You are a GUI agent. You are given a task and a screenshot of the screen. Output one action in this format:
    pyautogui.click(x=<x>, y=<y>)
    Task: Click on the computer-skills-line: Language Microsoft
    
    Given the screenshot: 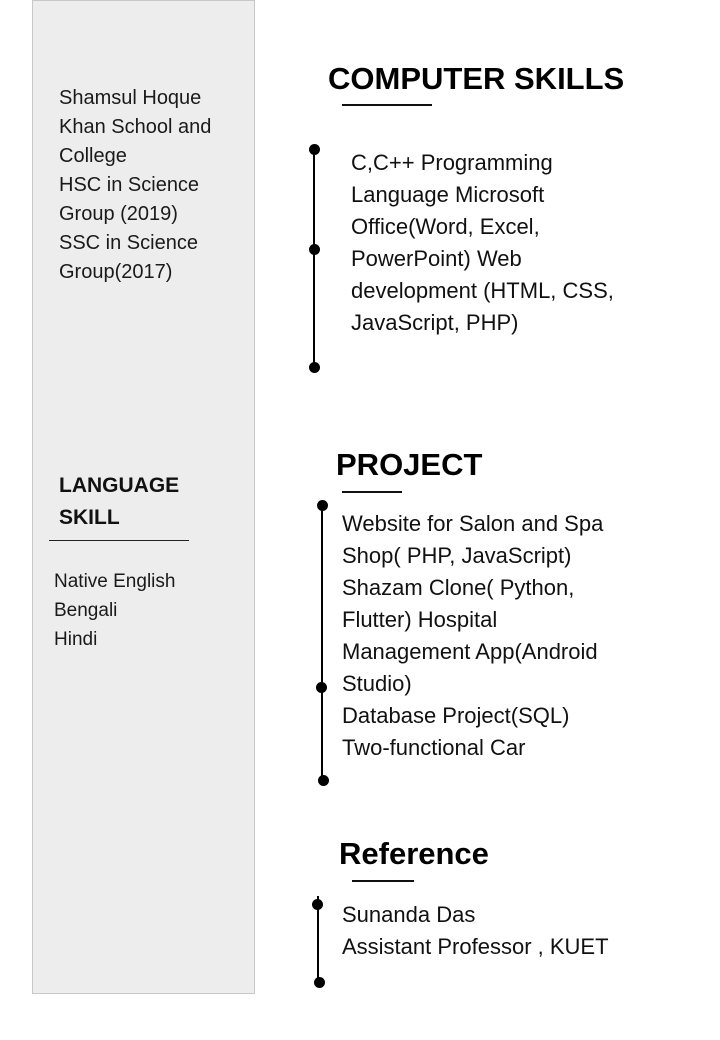 What is the action you would take?
    pyautogui.click(x=448, y=194)
    